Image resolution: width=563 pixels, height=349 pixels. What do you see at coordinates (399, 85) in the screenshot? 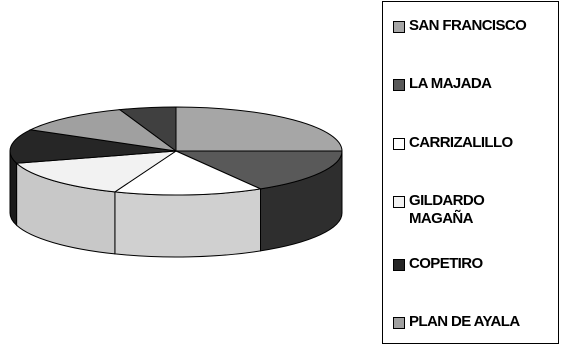
I see `legend-swatch-la-majada` at bounding box center [399, 85].